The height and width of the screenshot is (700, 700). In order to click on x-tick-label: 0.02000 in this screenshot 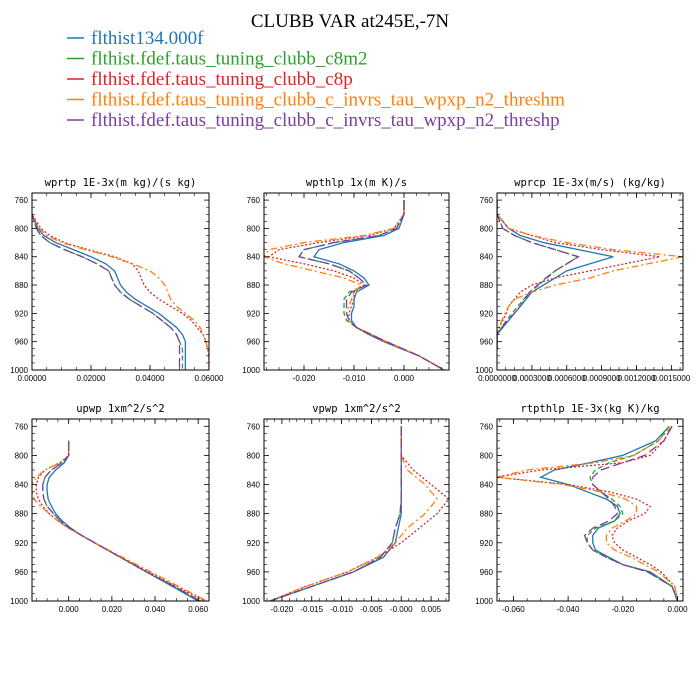, I will do `click(91, 378)`.